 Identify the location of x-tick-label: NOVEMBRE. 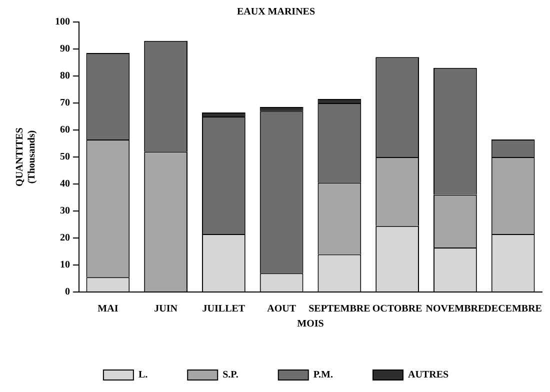
(455, 309).